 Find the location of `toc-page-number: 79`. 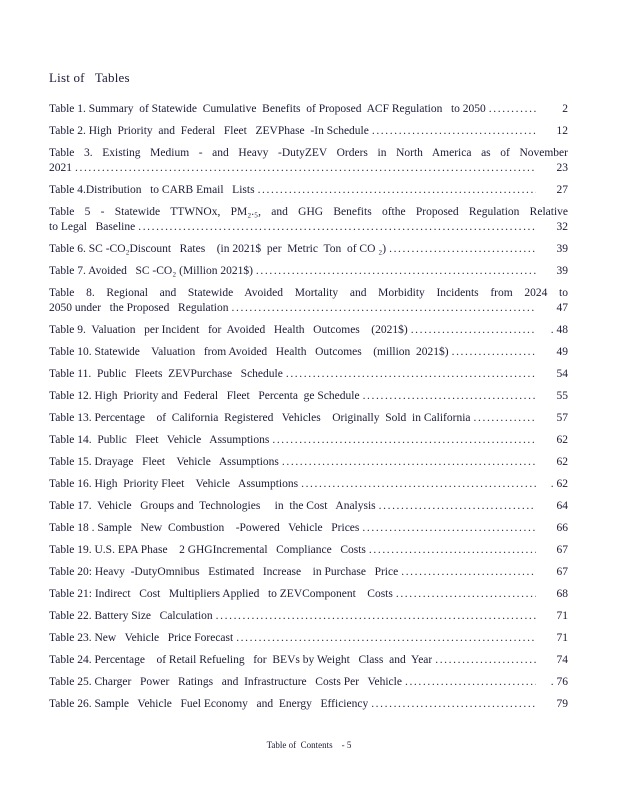

toc-page-number: 79 is located at coordinates (562, 704).